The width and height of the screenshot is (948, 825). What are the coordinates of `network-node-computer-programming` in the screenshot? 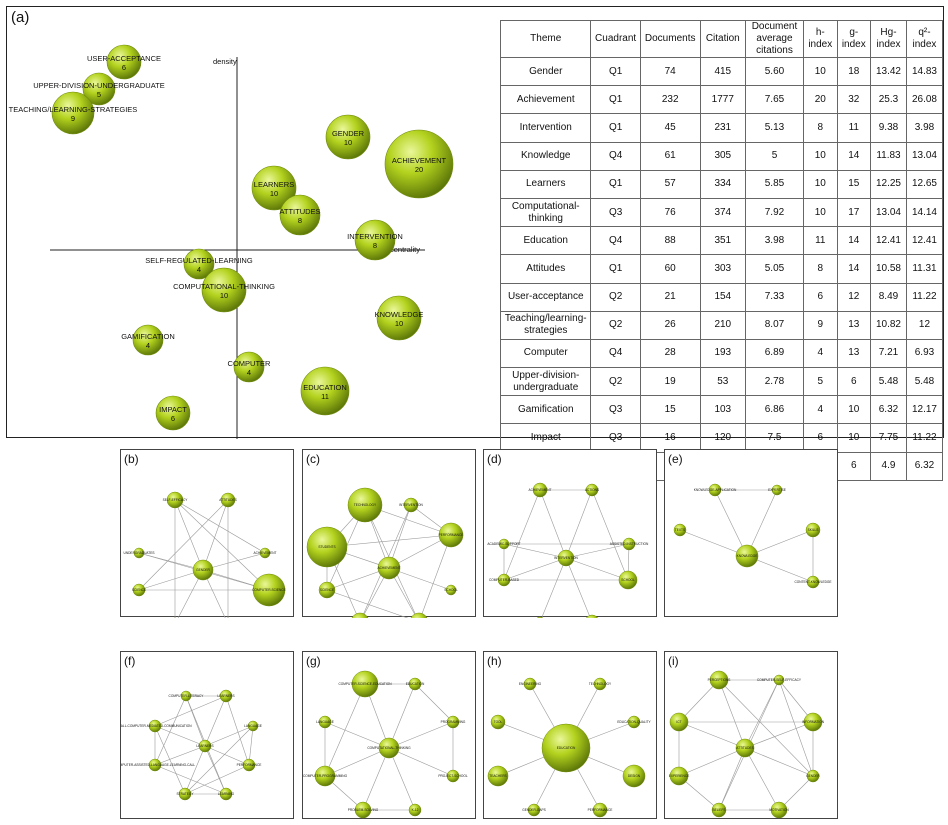 It's located at (325, 776).